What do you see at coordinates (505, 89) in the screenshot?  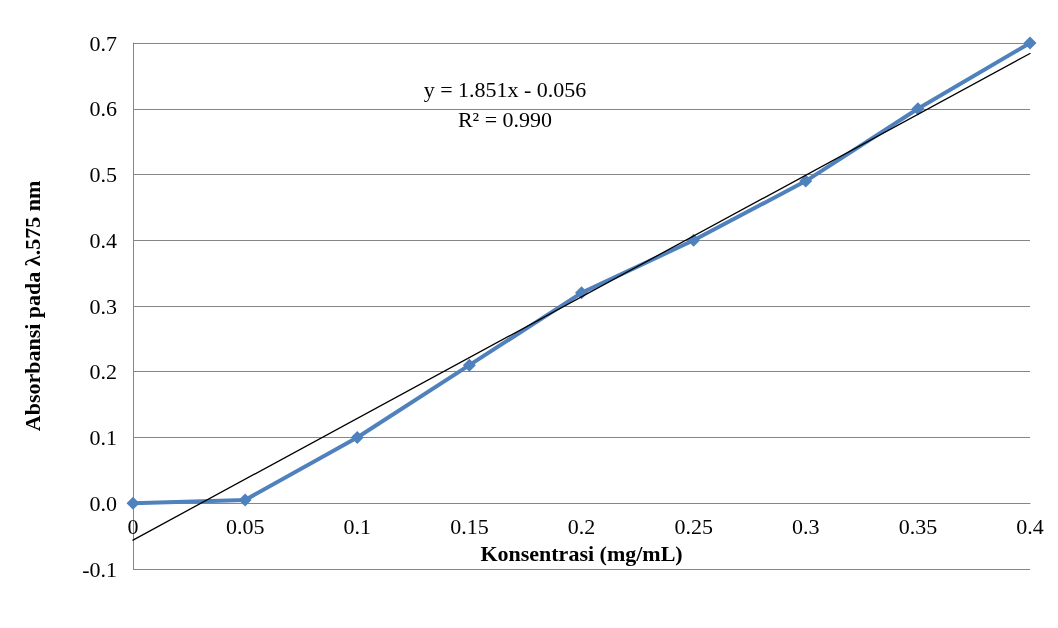 I see `annotation: y = 1.851x - 0.056` at bounding box center [505, 89].